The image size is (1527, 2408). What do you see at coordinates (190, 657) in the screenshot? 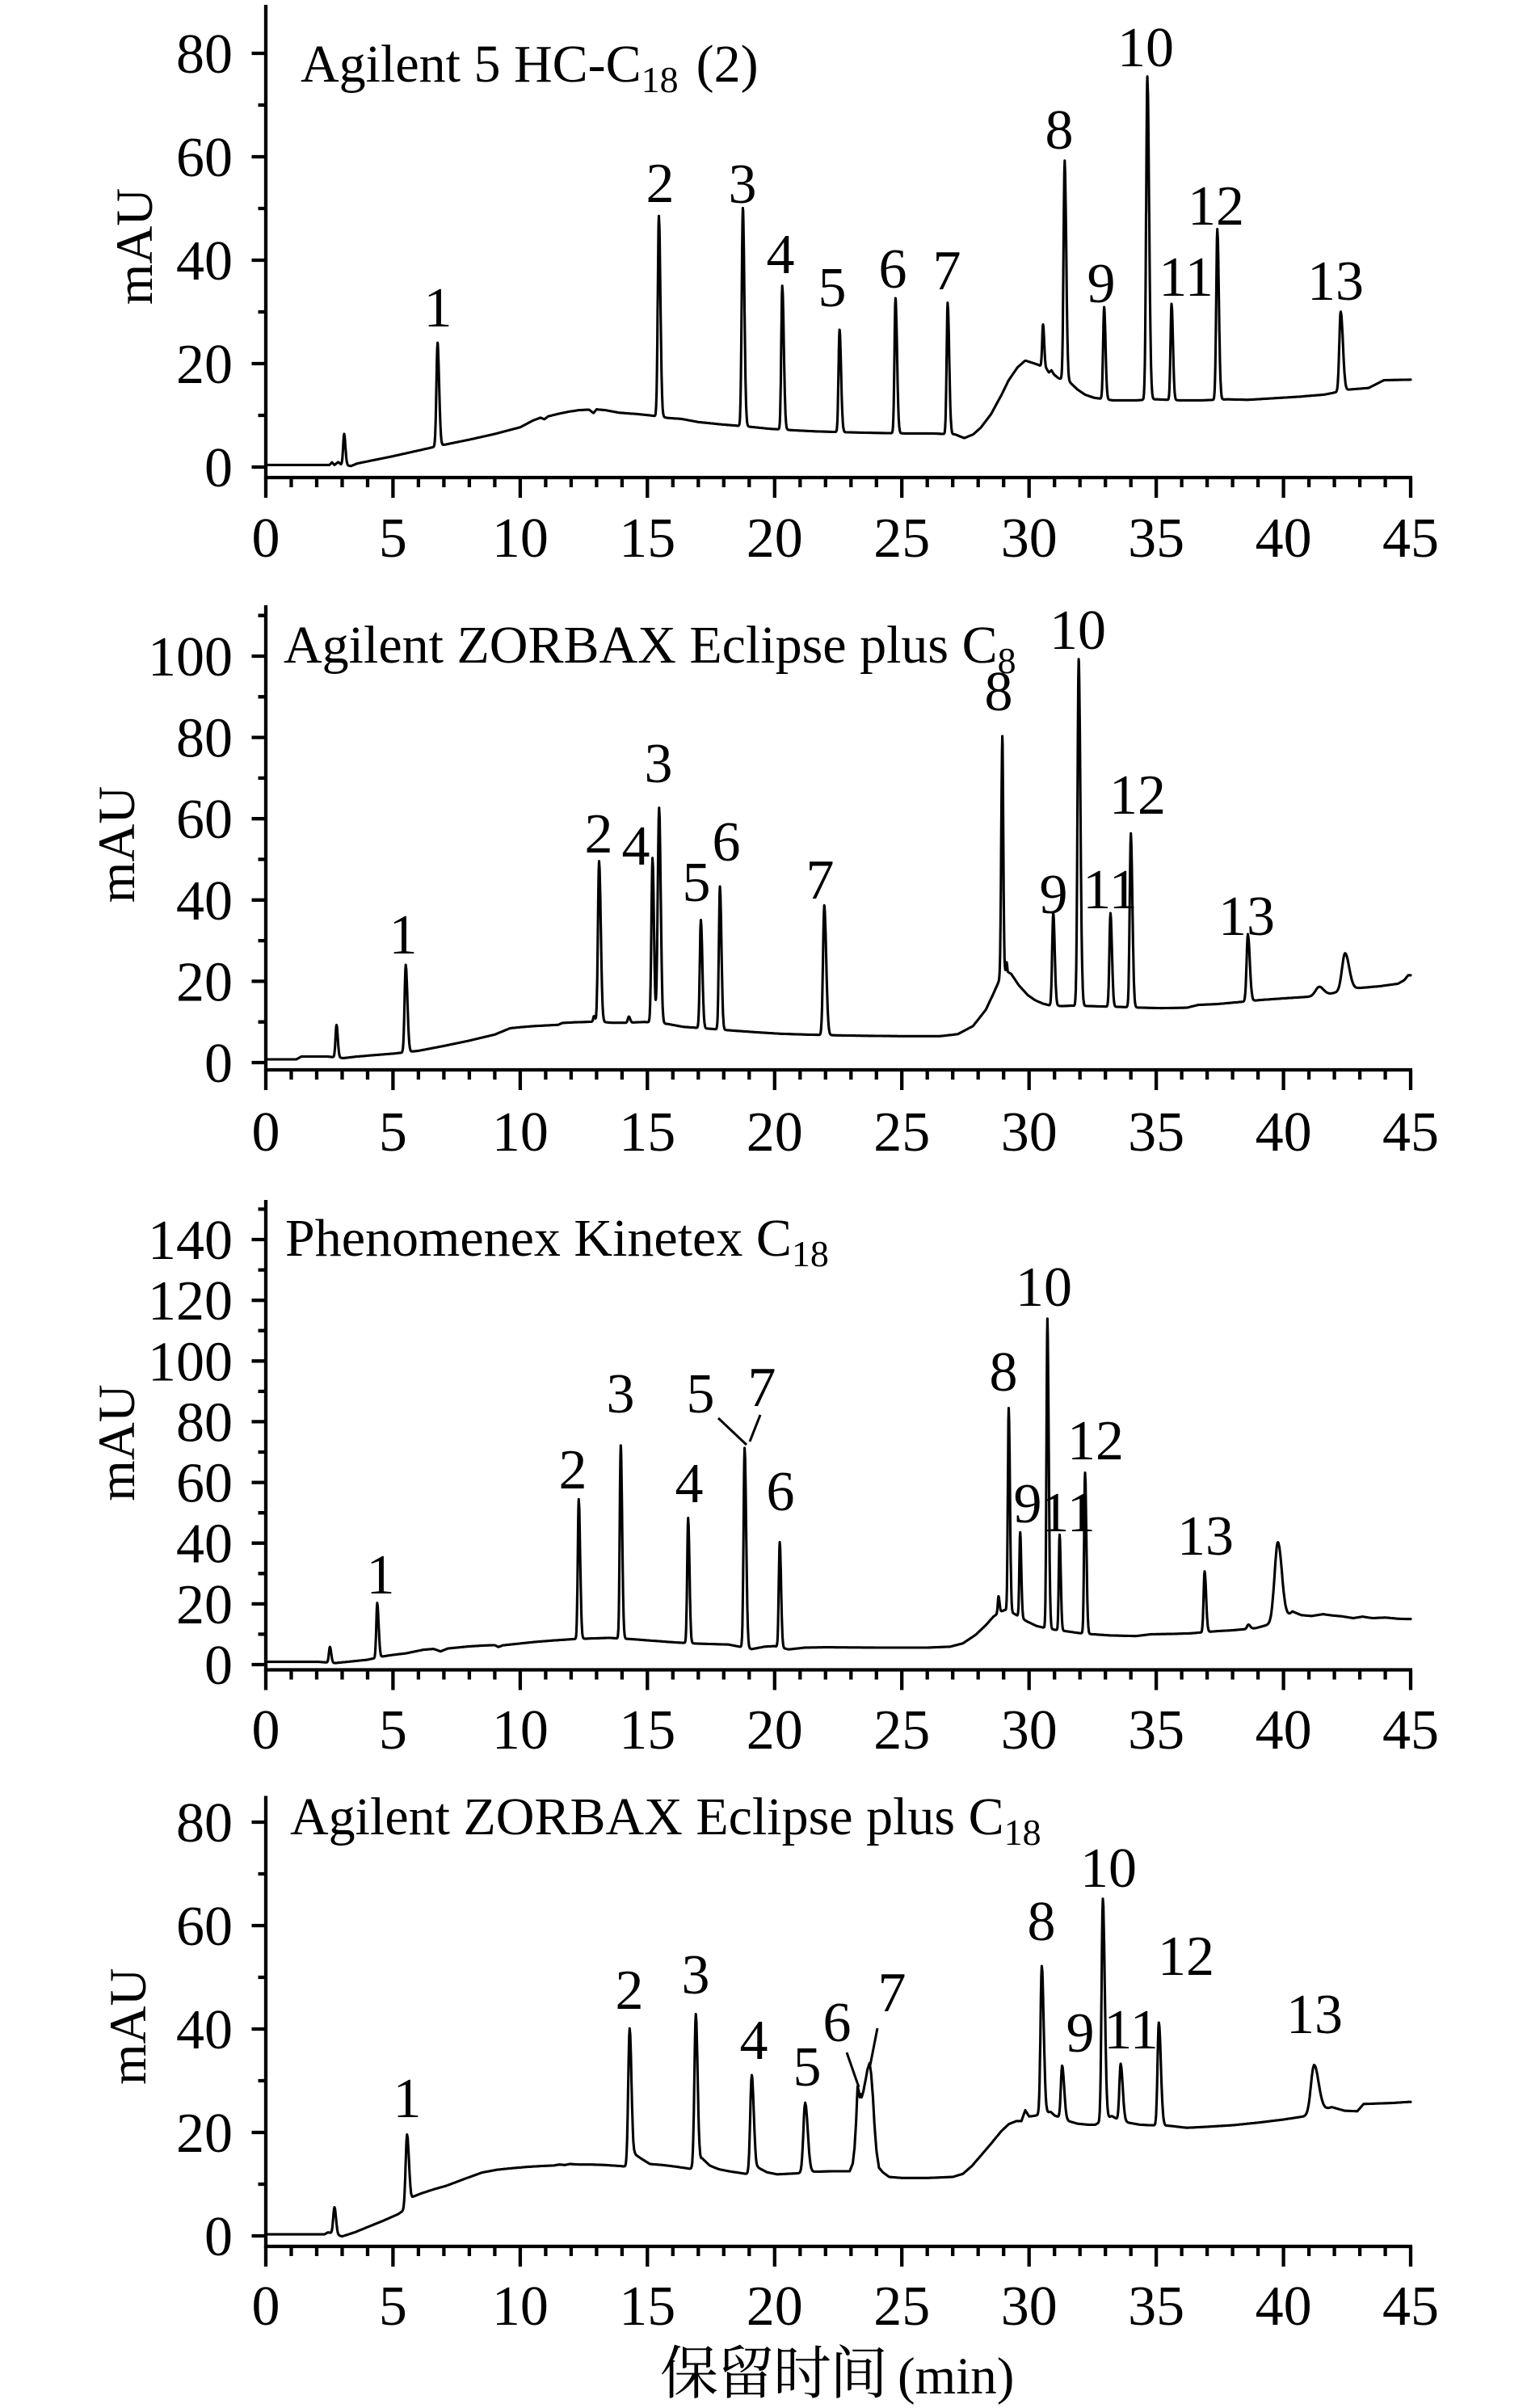
I see `svg-text: 100` at bounding box center [190, 657].